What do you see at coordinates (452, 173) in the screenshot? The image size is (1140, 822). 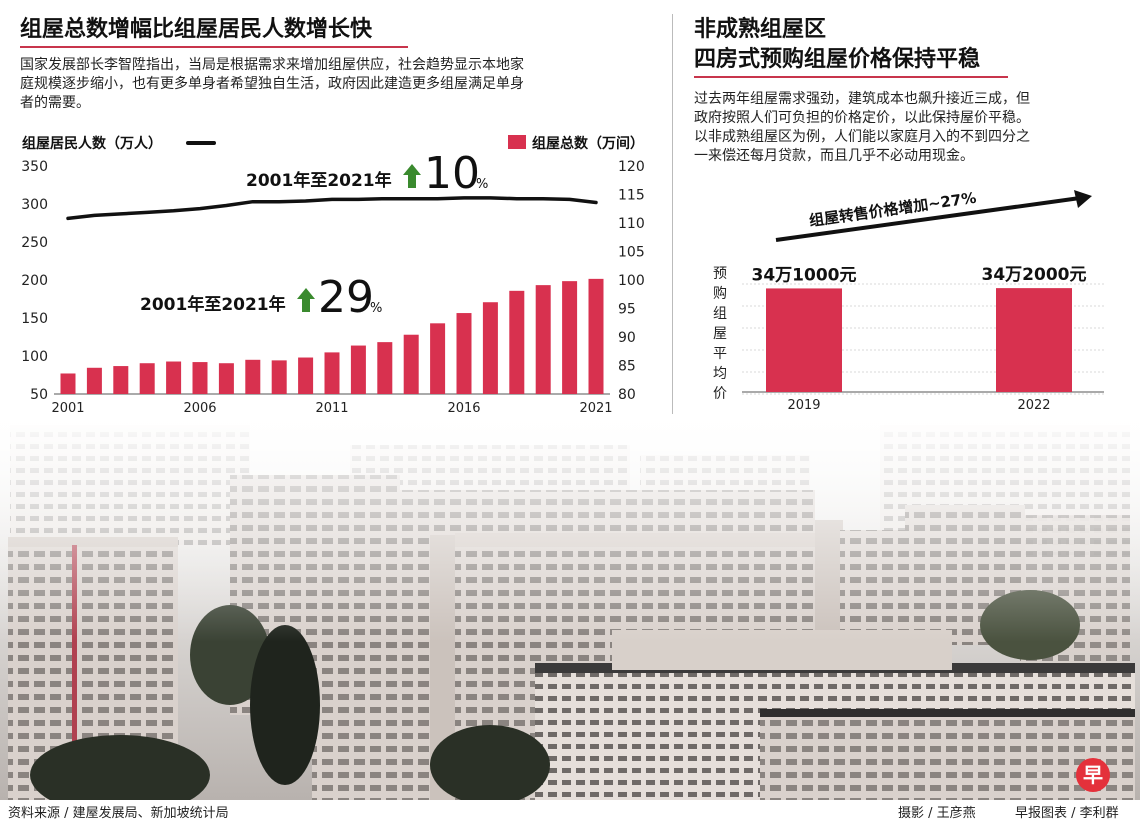 I see `residents-growth-value: 10` at bounding box center [452, 173].